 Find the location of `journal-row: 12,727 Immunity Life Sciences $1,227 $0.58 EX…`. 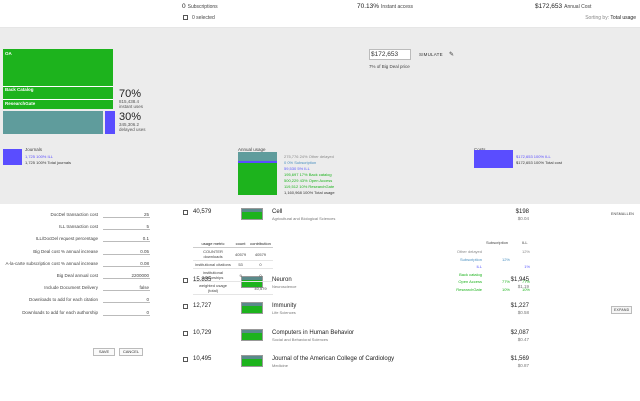

journal-row: 12,727 Immunity Life Sciences $1,227 $0.58 EX… is located at coordinates (408, 314).